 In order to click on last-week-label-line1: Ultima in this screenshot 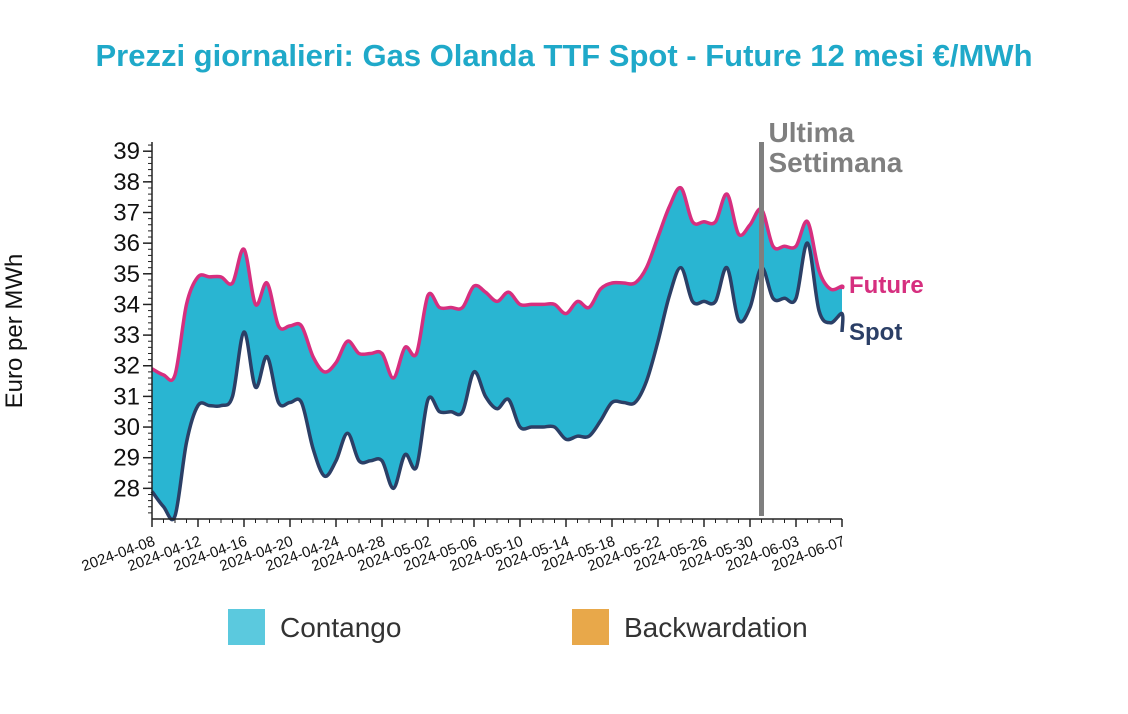, I will do `click(812, 132)`.